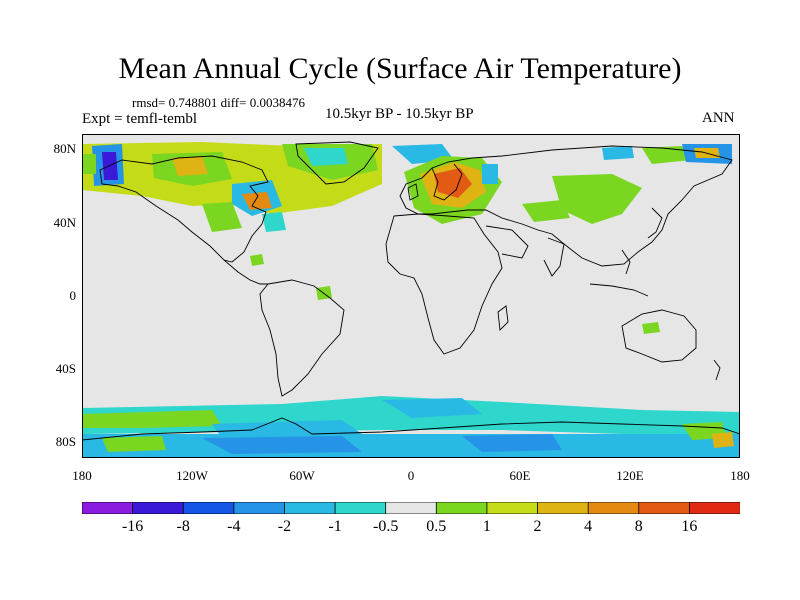  I want to click on colorbar-label: -16, so click(132, 526).